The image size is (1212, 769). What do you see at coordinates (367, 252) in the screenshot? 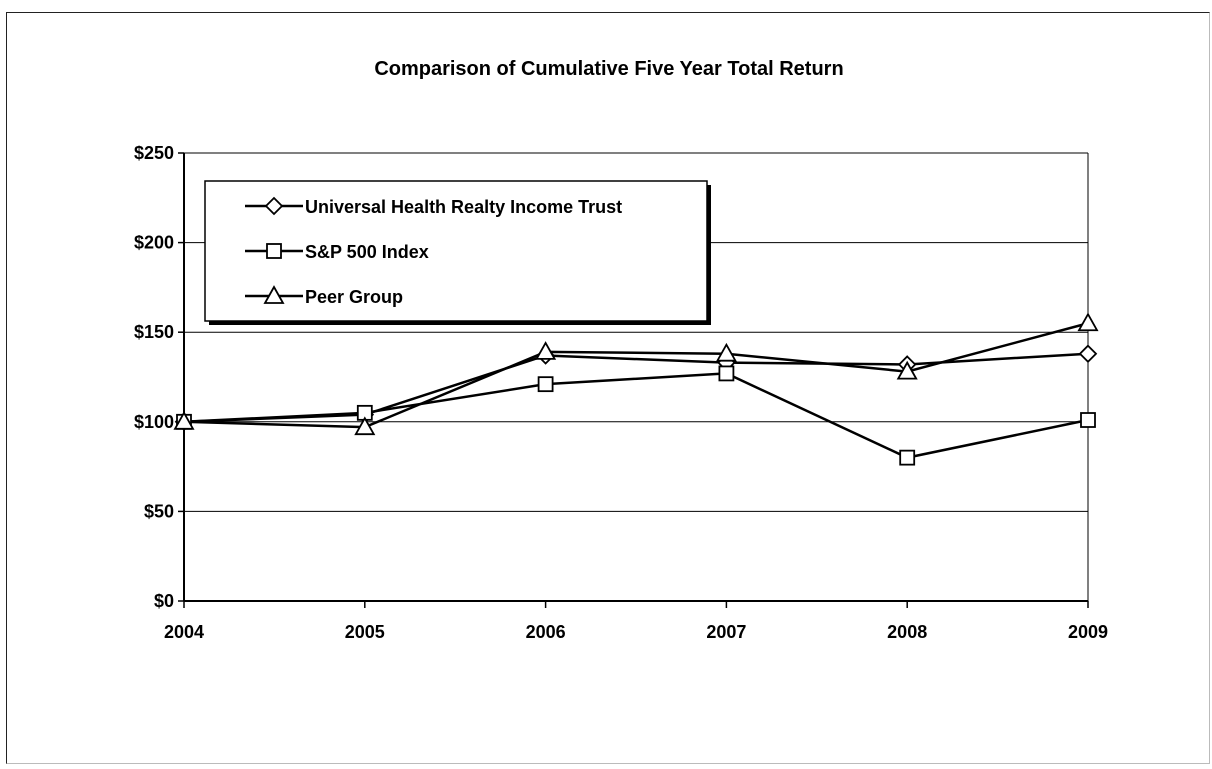
I see `legend-label: S&P 500 Index` at bounding box center [367, 252].